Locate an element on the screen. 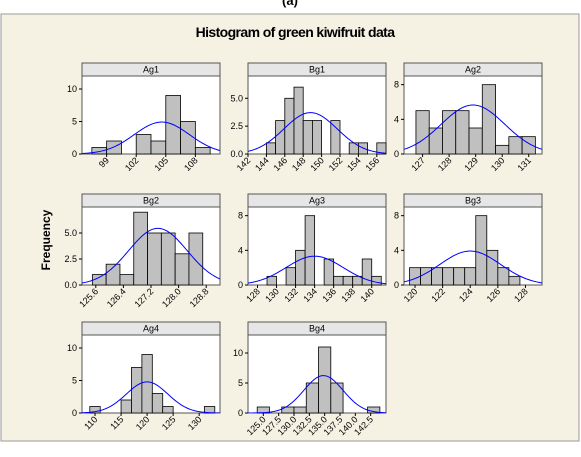  panel-title: Ag3 is located at coordinates (317, 201).